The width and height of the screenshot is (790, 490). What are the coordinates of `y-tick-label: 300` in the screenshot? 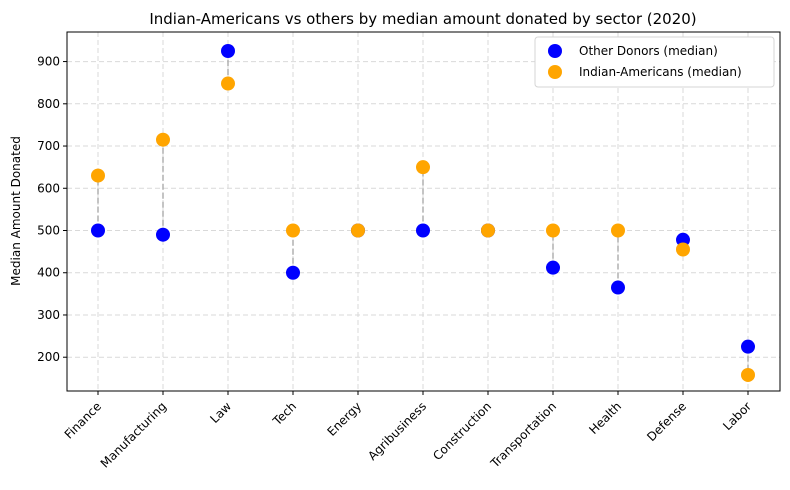 It's located at (48, 315).